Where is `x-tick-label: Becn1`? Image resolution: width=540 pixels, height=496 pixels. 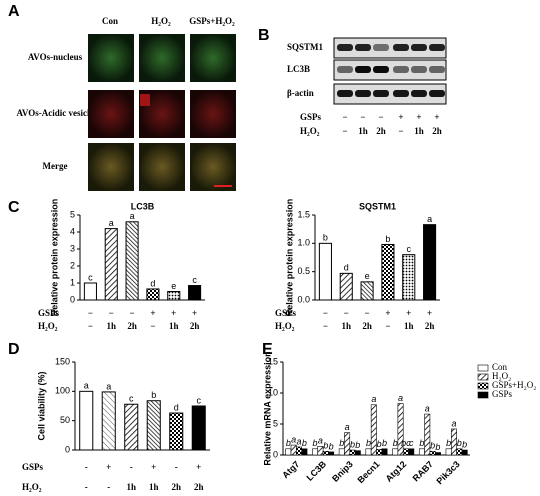 x-tick-label: Becn1 is located at coordinates (368, 472).